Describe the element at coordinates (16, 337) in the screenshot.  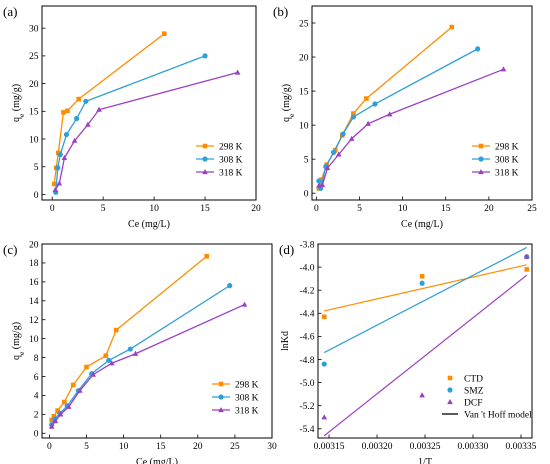
I see `y-axis-title-unit: (mg/g)` at that location.